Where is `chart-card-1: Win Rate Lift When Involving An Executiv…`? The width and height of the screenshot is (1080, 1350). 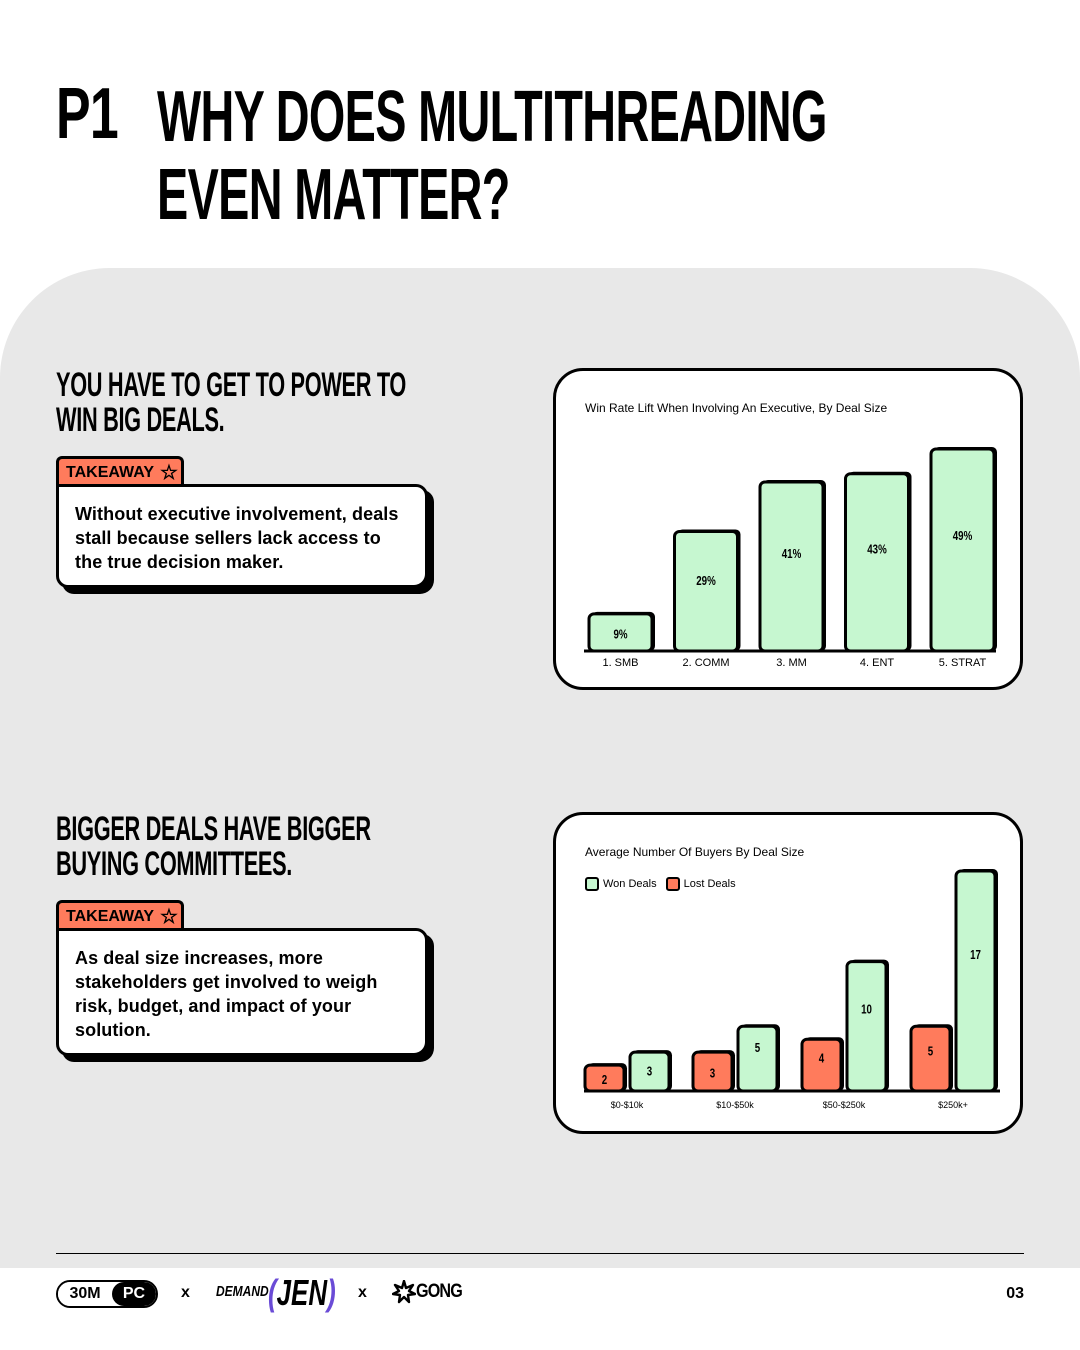 chart-card-1: Win Rate Lift When Involving An Executiv… is located at coordinates (788, 529).